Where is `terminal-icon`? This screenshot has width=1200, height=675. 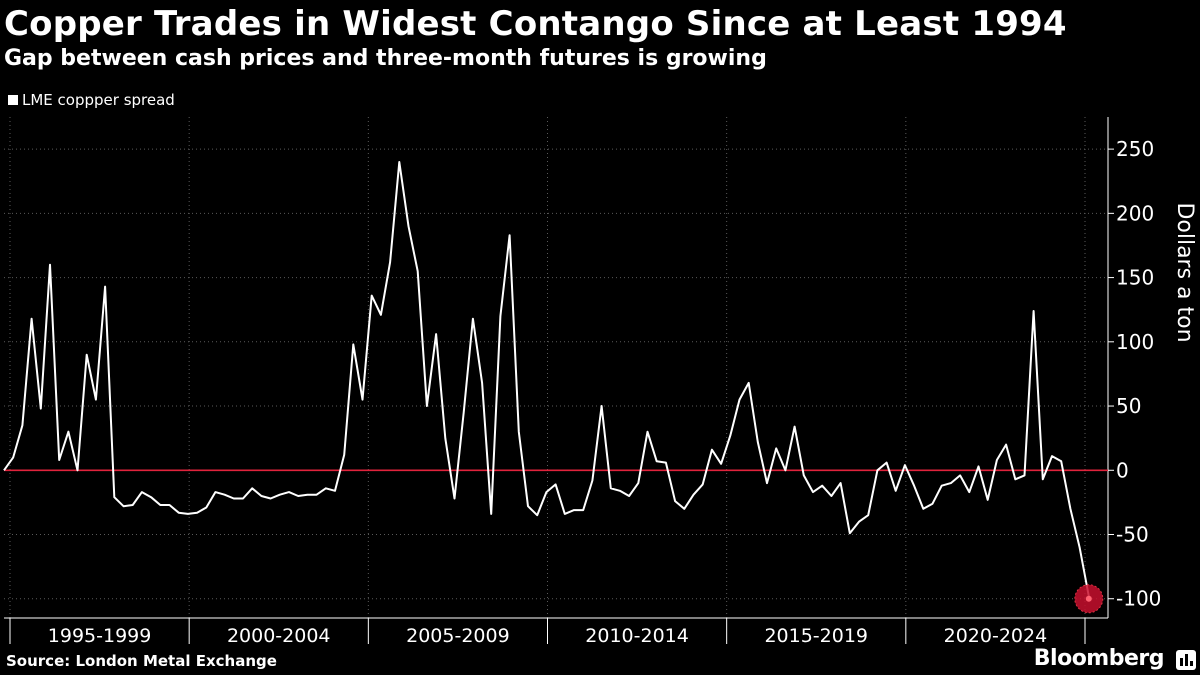 terminal-icon is located at coordinates (1186, 660).